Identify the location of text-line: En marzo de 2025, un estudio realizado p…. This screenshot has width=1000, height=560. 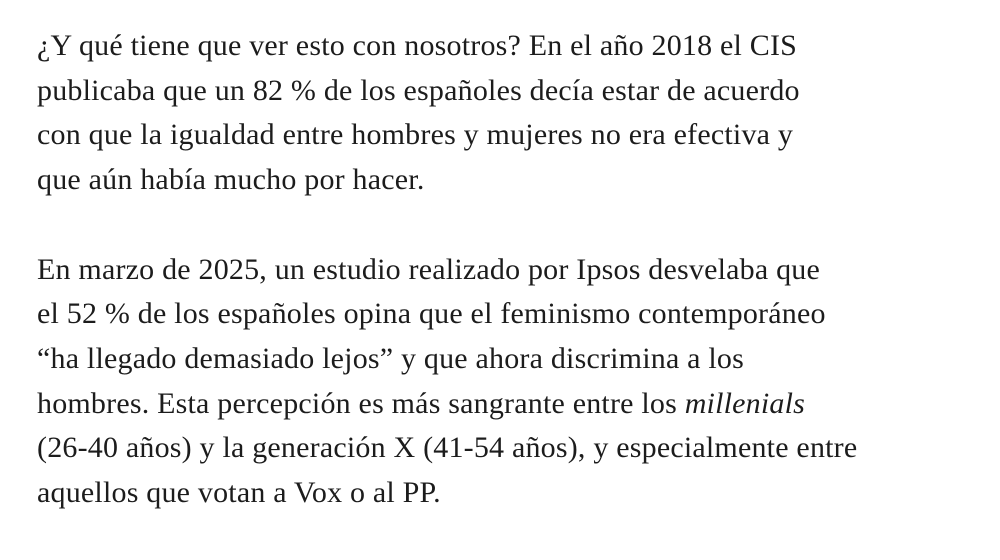
(428, 269).